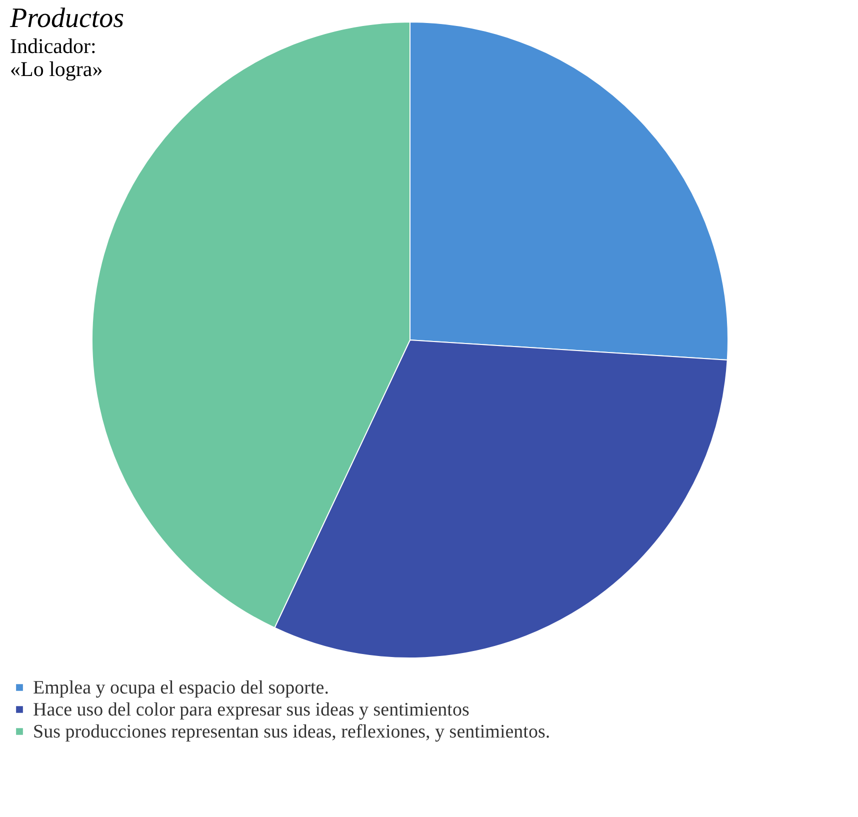 Image resolution: width=858 pixels, height=817 pixels. Describe the element at coordinates (56, 57) in the screenshot. I see `text: Indicador: «Lo logra»` at that location.